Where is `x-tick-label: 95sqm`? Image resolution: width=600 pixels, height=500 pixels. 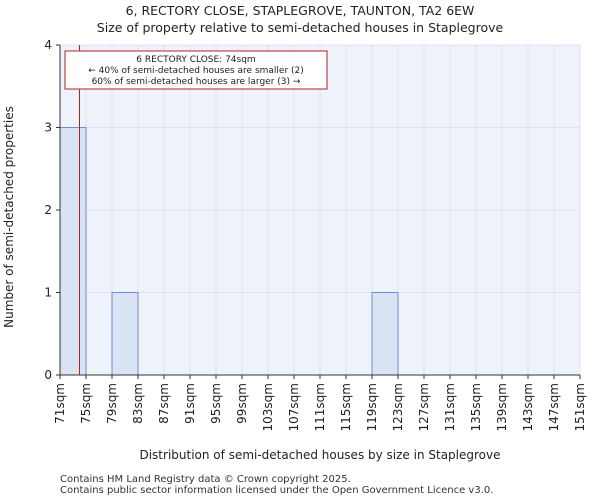 x-tick-label: 95sqm is located at coordinates (216, 403).